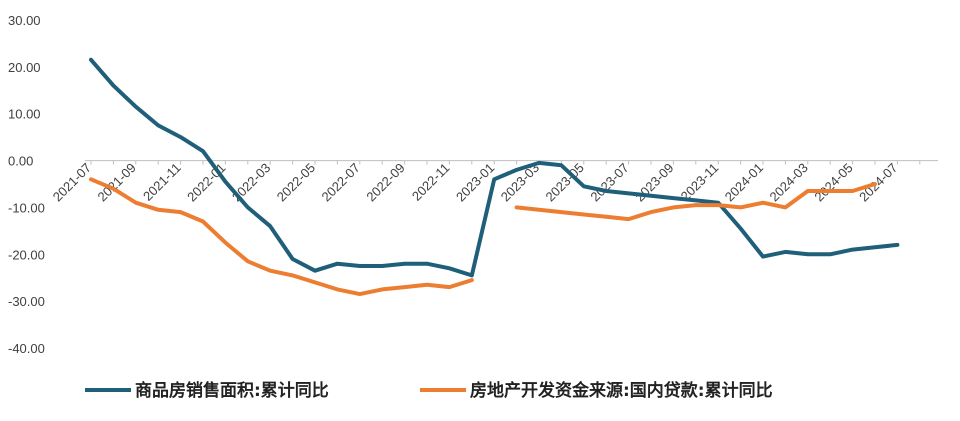 The width and height of the screenshot is (960, 421). I want to click on legend: 商品房销售面积:累计同比 房地产开发资金来源:国内贷款:累计同比, so click(429, 390).